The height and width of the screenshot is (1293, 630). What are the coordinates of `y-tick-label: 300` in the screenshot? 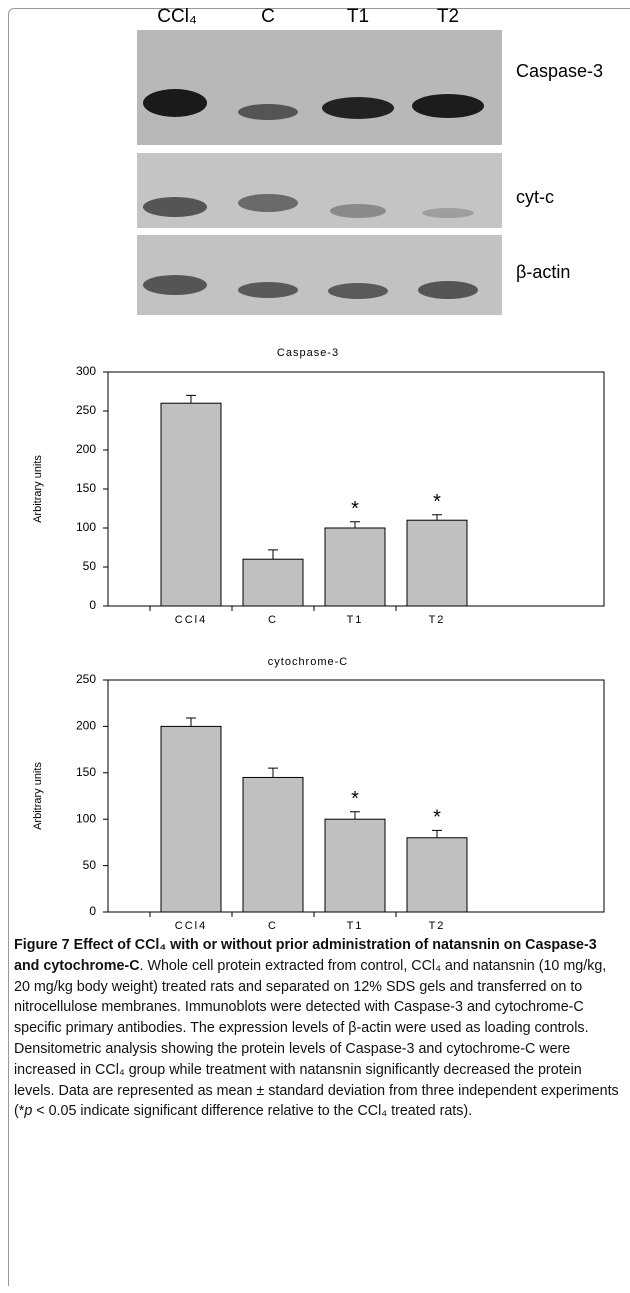 It's located at (86, 371).